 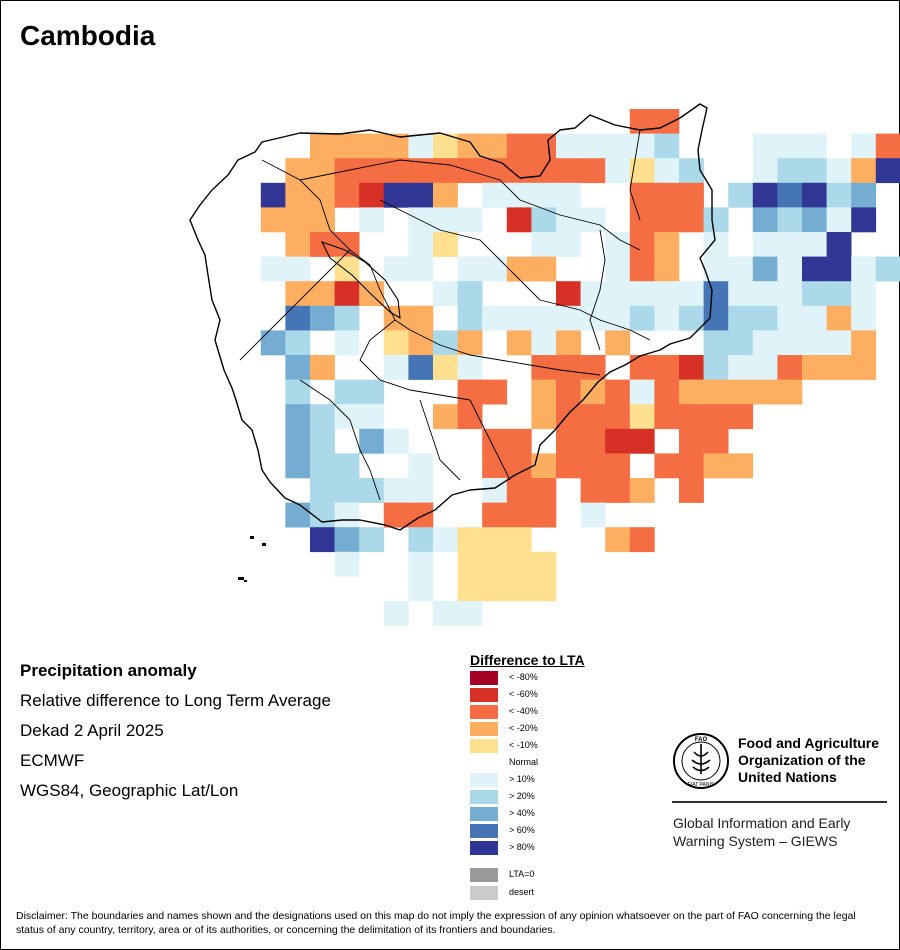 I want to click on lake-tonle-sap, so click(x=360, y=280).